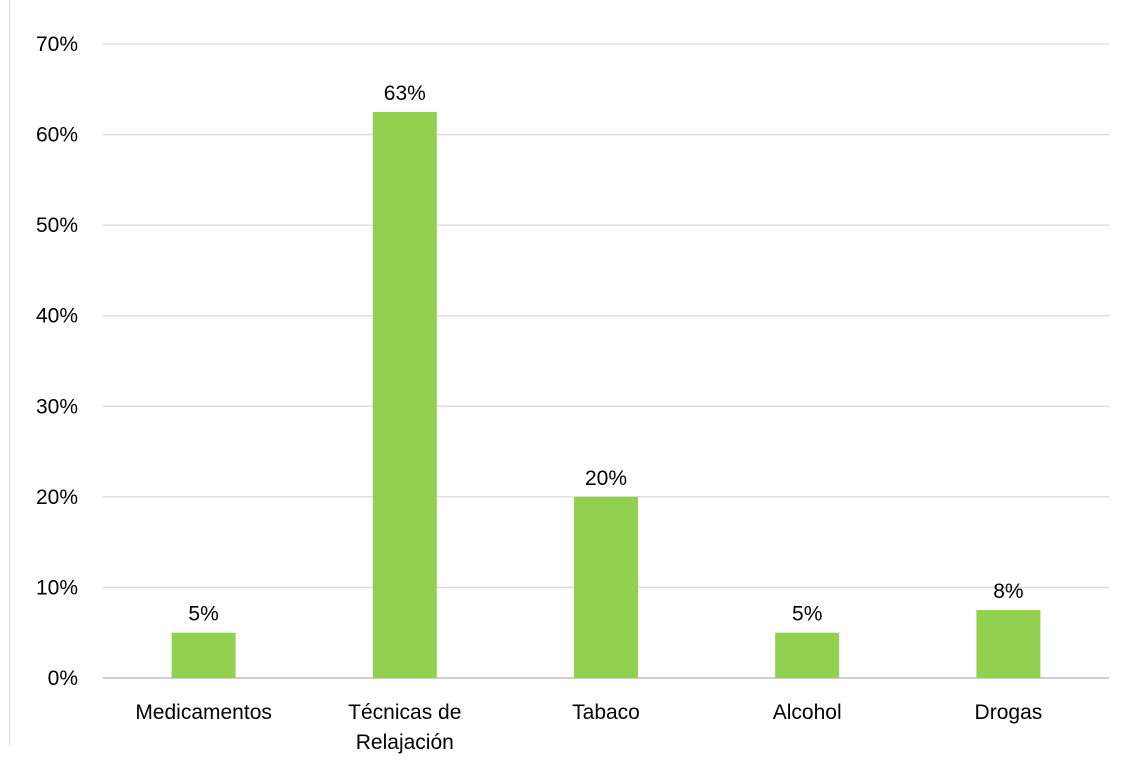 The height and width of the screenshot is (767, 1127). What do you see at coordinates (404, 712) in the screenshot?
I see `x-category-label: Técnicas de` at bounding box center [404, 712].